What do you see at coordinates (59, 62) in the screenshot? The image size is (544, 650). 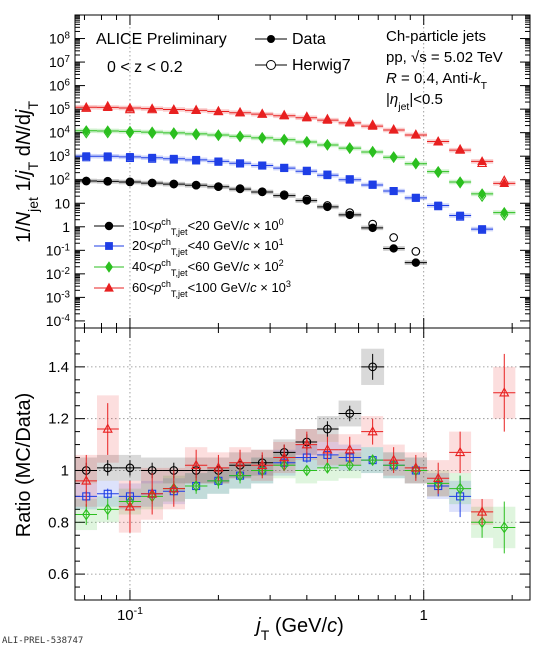 I see `spectra-y-tick-label: 10⁷` at bounding box center [59, 62].